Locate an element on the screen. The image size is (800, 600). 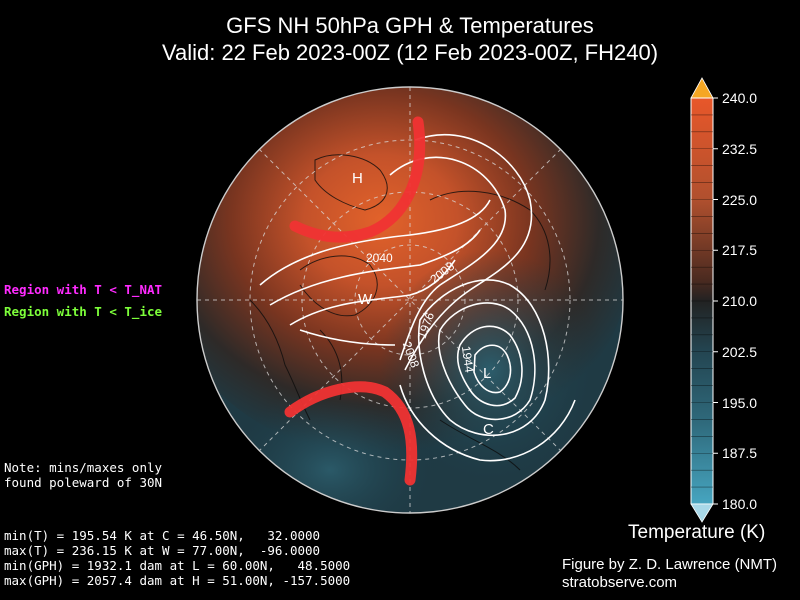
colorbar-min-extend is located at coordinates (702, 513).